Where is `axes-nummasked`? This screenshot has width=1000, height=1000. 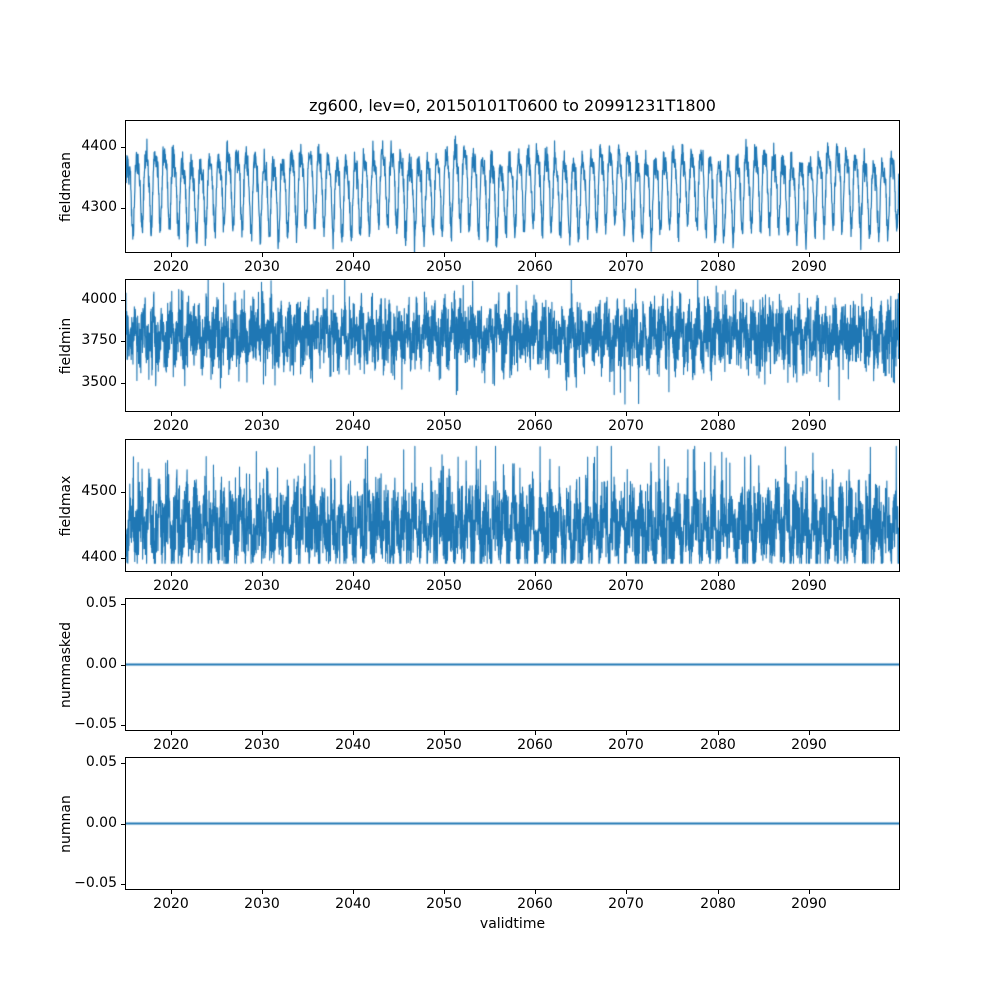 axes-nummasked is located at coordinates (512, 664).